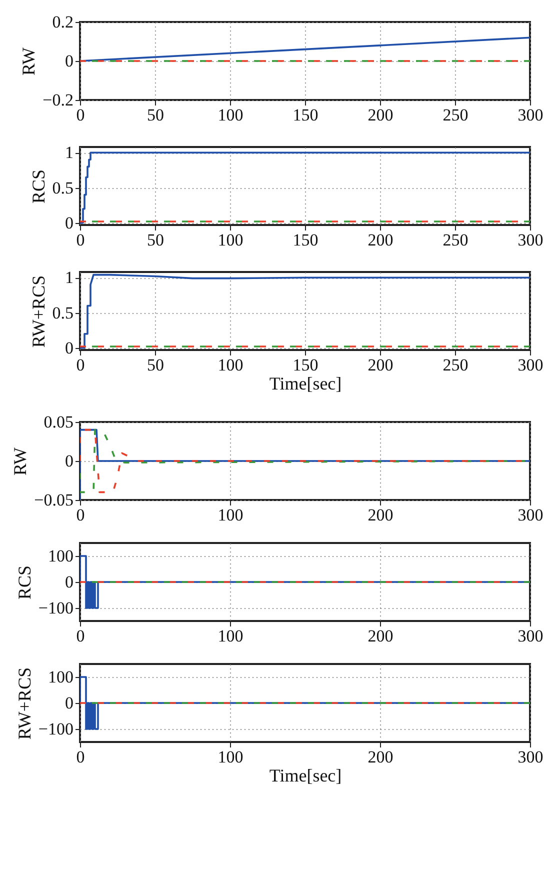 The height and width of the screenshot is (874, 560). Describe the element at coordinates (54, 500) in the screenshot. I see `y-tick-label: −0.05` at that location.